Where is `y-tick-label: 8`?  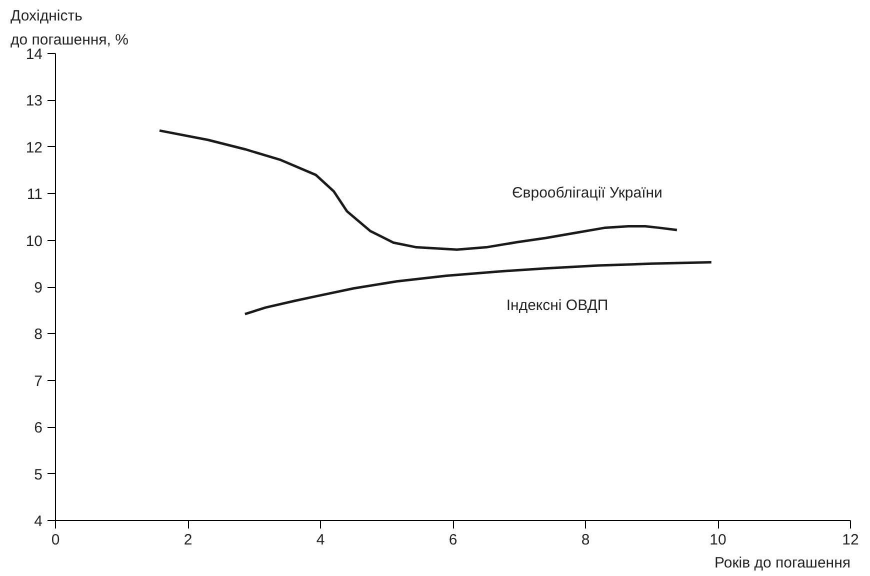
y-tick-label: 8 is located at coordinates (38, 335).